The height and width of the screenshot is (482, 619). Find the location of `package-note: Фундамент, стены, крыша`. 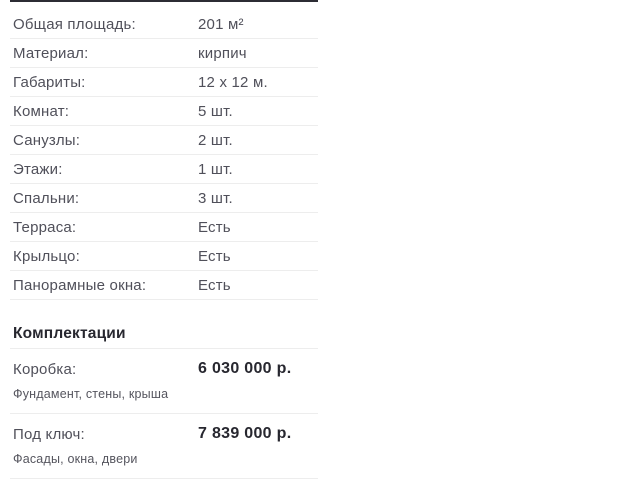

package-note: Фундамент, стены, крыша is located at coordinates (91, 394).